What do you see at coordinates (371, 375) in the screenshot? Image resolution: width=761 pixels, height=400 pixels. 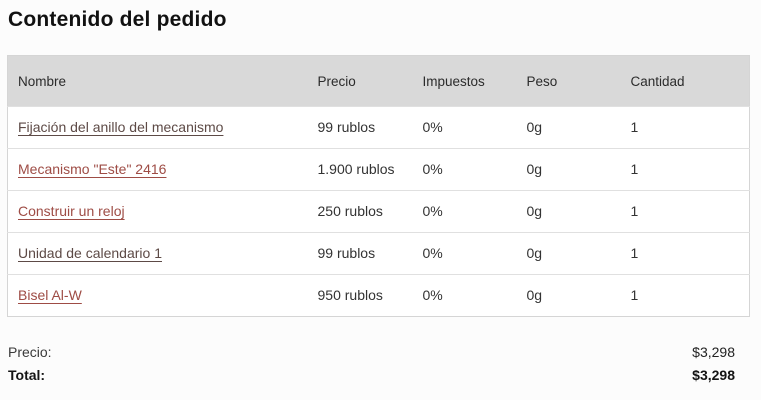 I see `summary-total-row: Total: $3,298` at bounding box center [371, 375].